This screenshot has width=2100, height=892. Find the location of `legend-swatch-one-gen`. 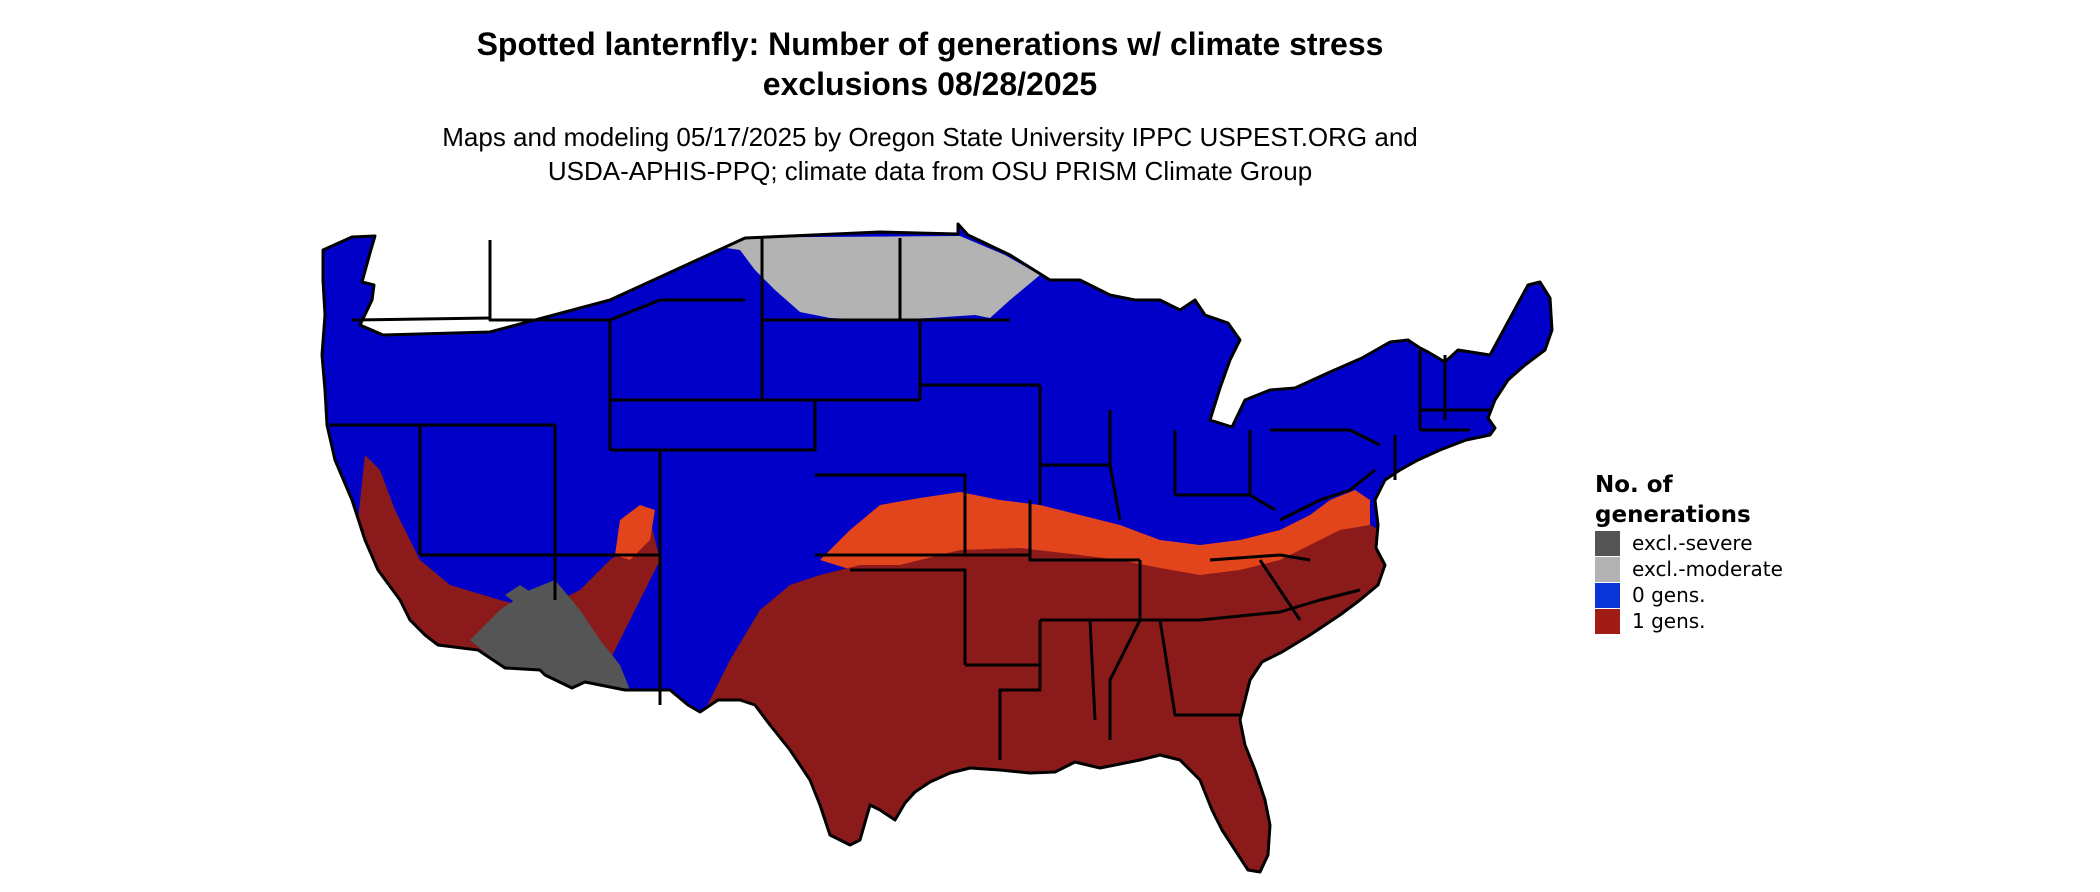

legend-swatch-one-gen is located at coordinates (1607, 621).